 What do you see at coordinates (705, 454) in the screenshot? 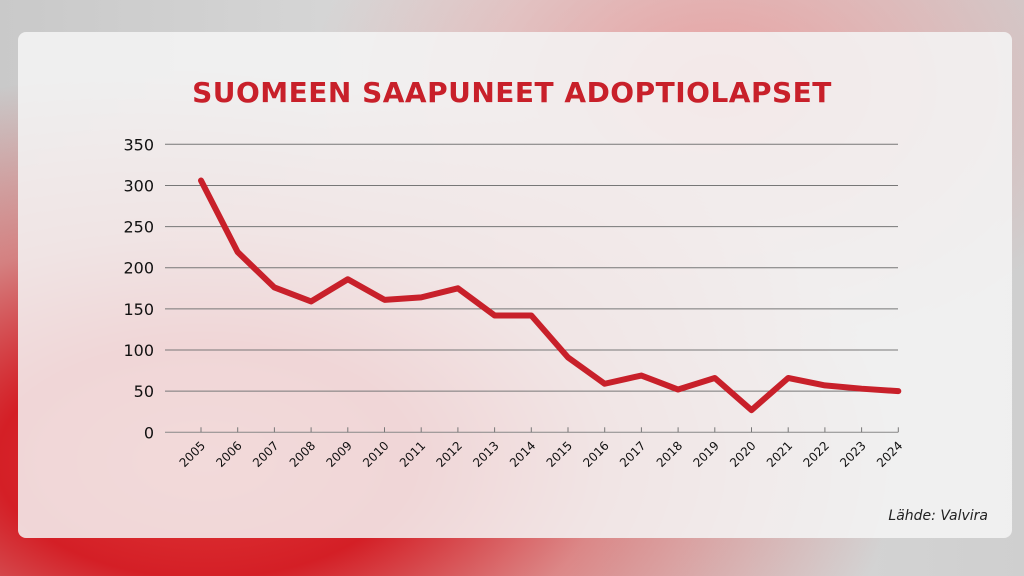
I see `x-tick-label: 2019` at bounding box center [705, 454].